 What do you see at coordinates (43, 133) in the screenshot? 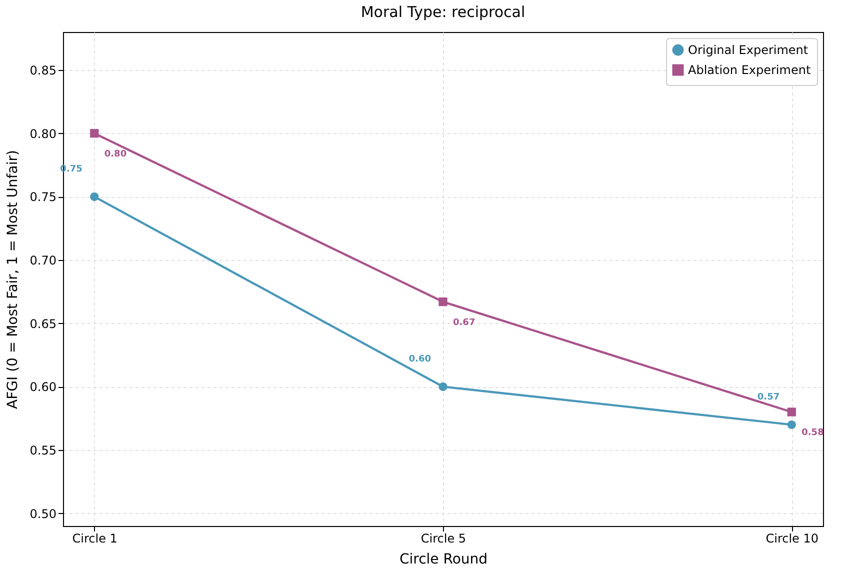
I see `y-tick-label: 0.80` at bounding box center [43, 133].